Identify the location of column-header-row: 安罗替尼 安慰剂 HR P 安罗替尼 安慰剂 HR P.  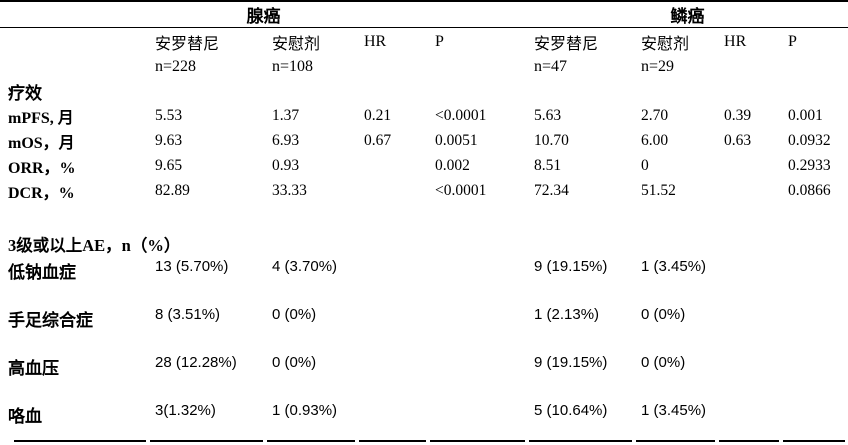
(424, 42).